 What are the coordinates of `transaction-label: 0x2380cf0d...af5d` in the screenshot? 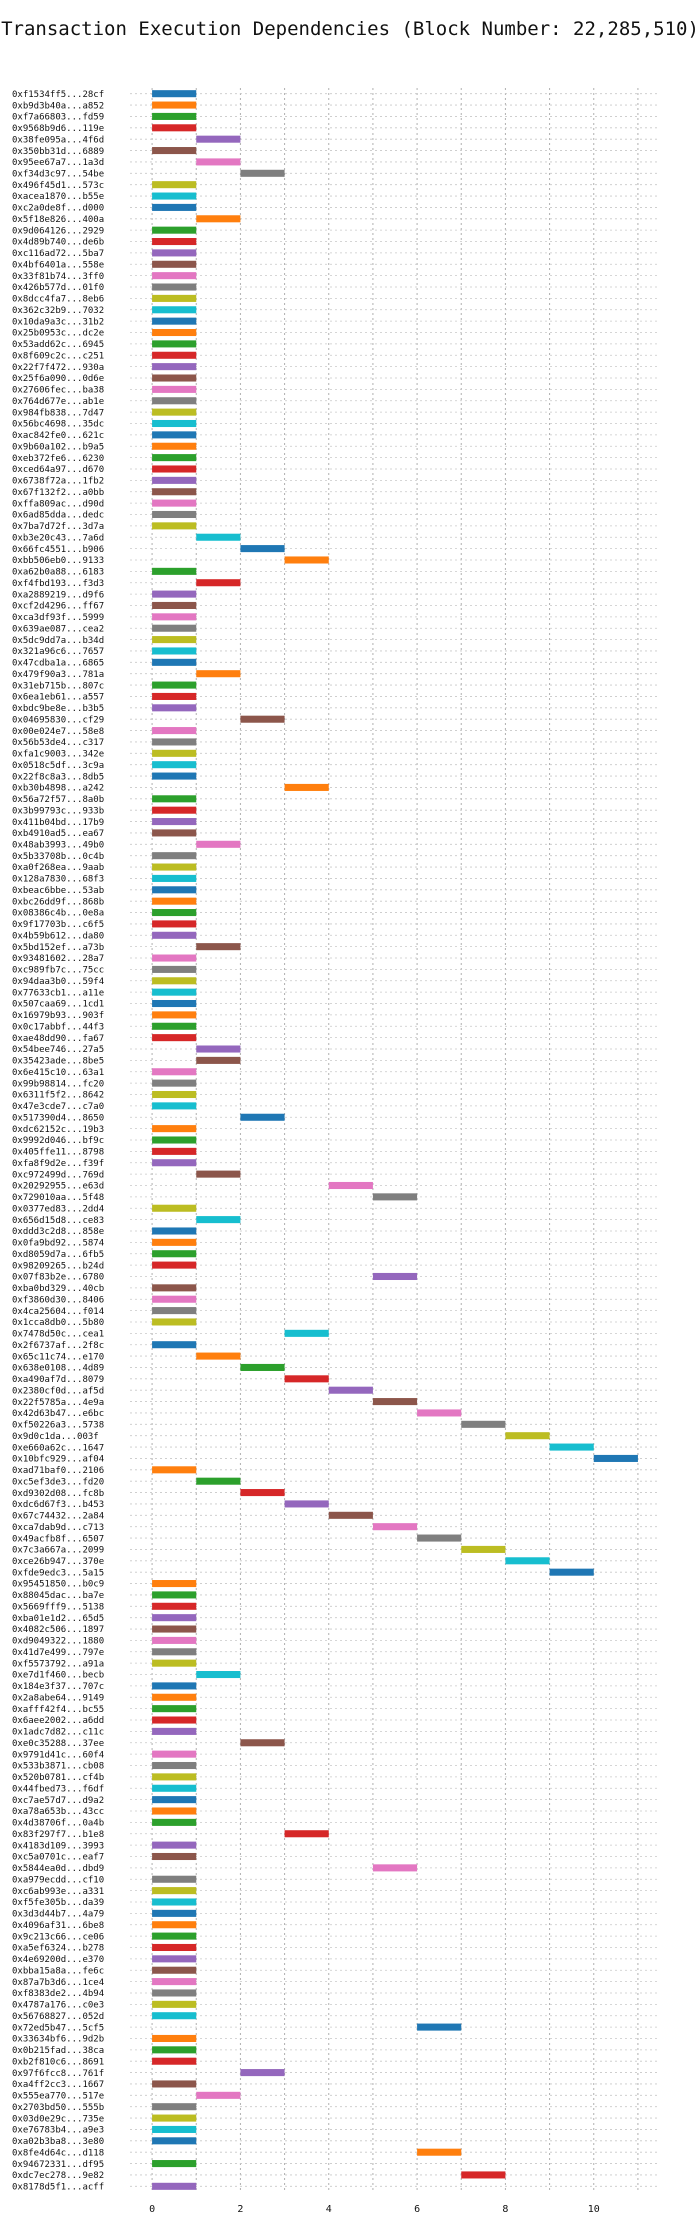 It's located at (58, 1391).